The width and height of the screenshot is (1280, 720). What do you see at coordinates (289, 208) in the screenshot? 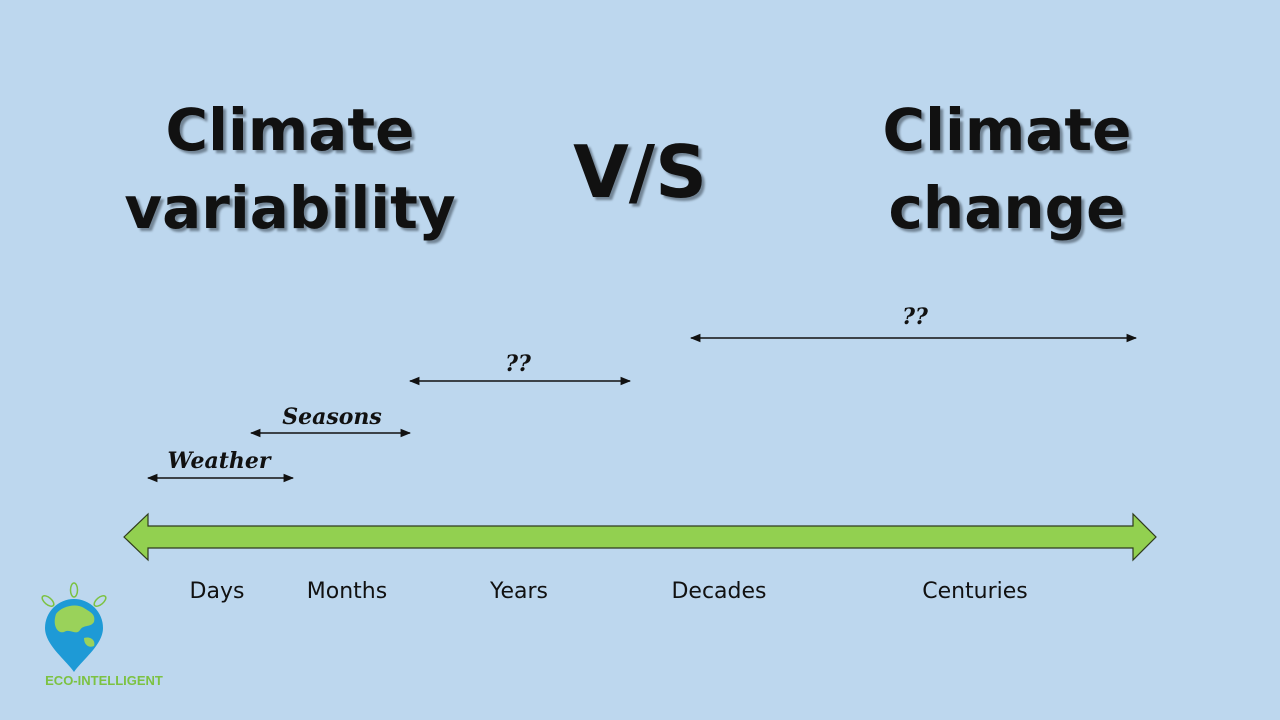
I see `left-title-line2: variability` at bounding box center [289, 208].